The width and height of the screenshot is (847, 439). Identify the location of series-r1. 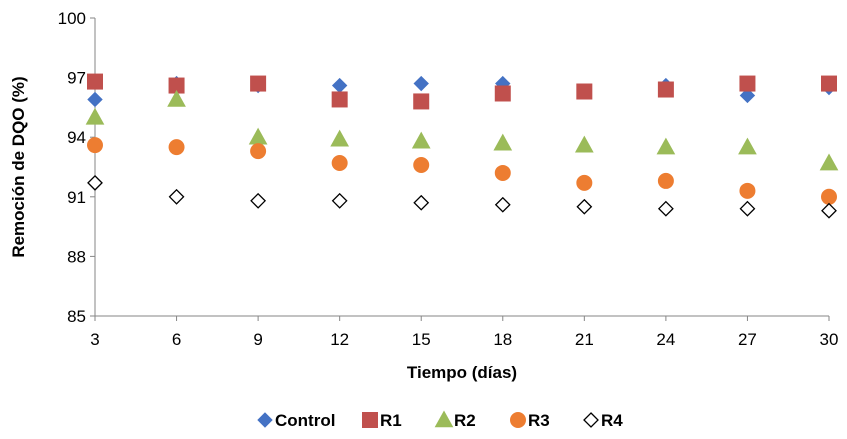
(462, 91).